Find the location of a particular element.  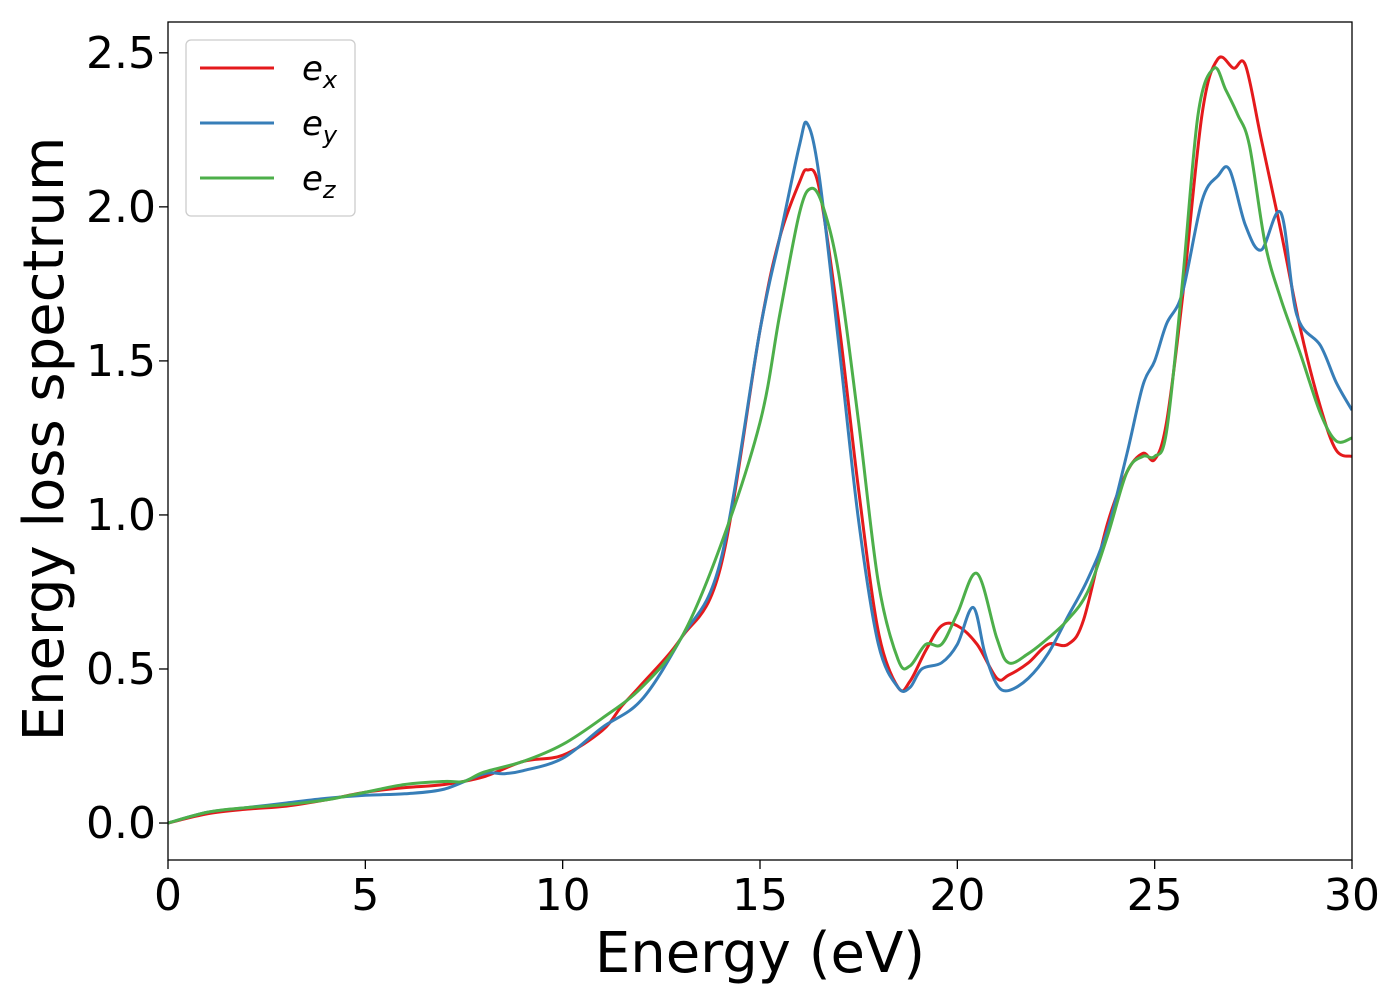

y-tick-label: 0.5 is located at coordinates (121, 669).